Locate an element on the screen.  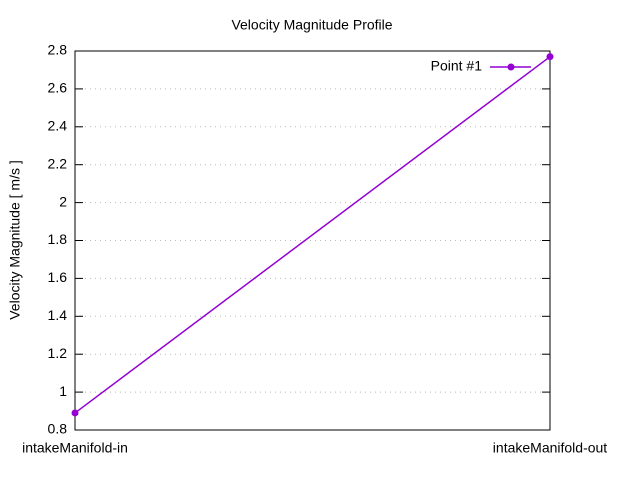
y-tick-label: 2.8 is located at coordinates (58, 50).